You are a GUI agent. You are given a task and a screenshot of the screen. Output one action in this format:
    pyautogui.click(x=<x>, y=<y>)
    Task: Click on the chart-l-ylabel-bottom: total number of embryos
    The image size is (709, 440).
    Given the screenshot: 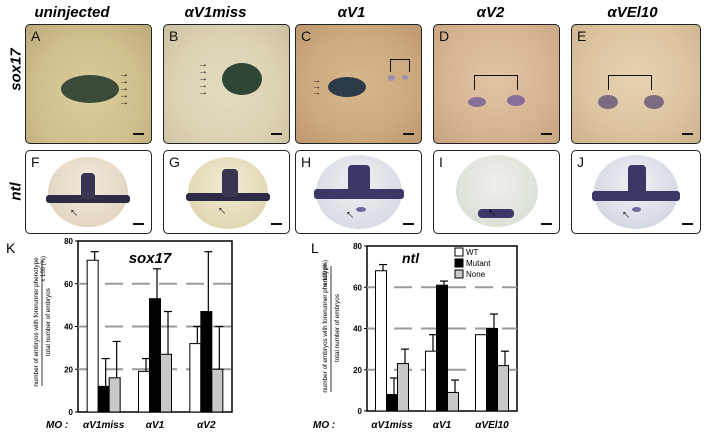 What is the action you would take?
    pyautogui.click(x=337, y=328)
    